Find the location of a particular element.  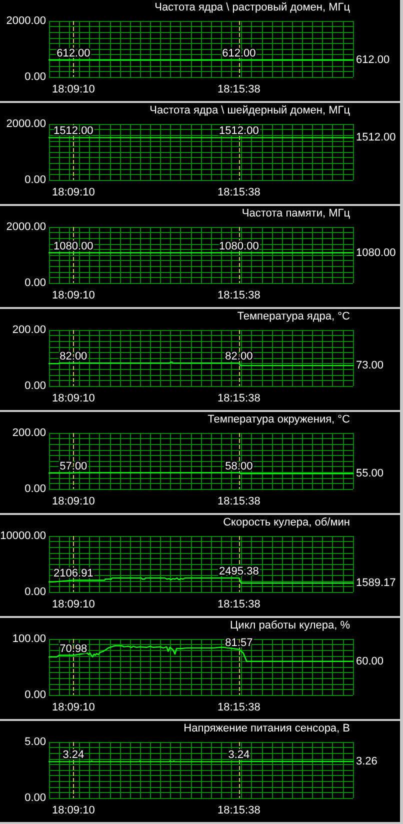

chart-title: Скорость кулера, об/мин is located at coordinates (286, 522).